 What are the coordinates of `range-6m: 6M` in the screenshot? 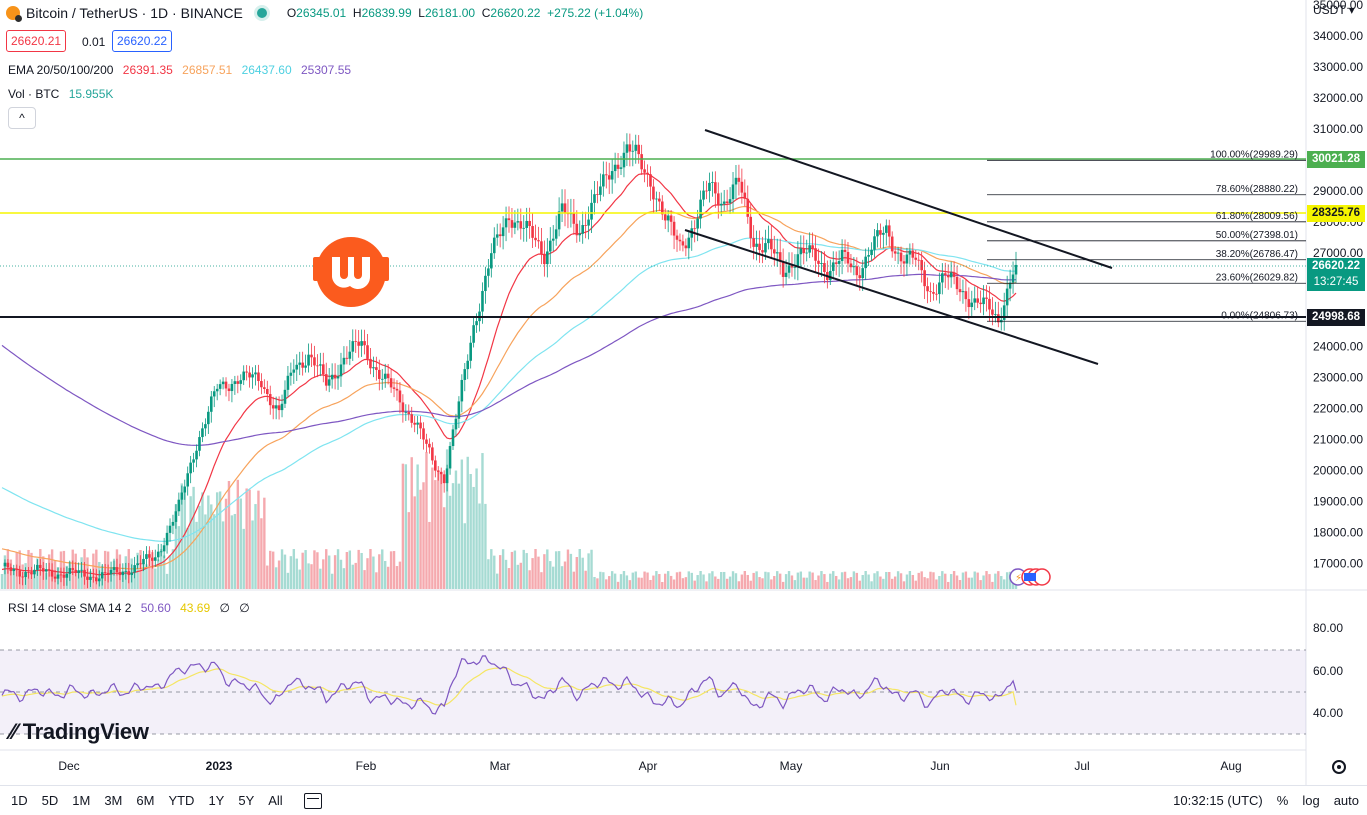 It's located at (145, 800).